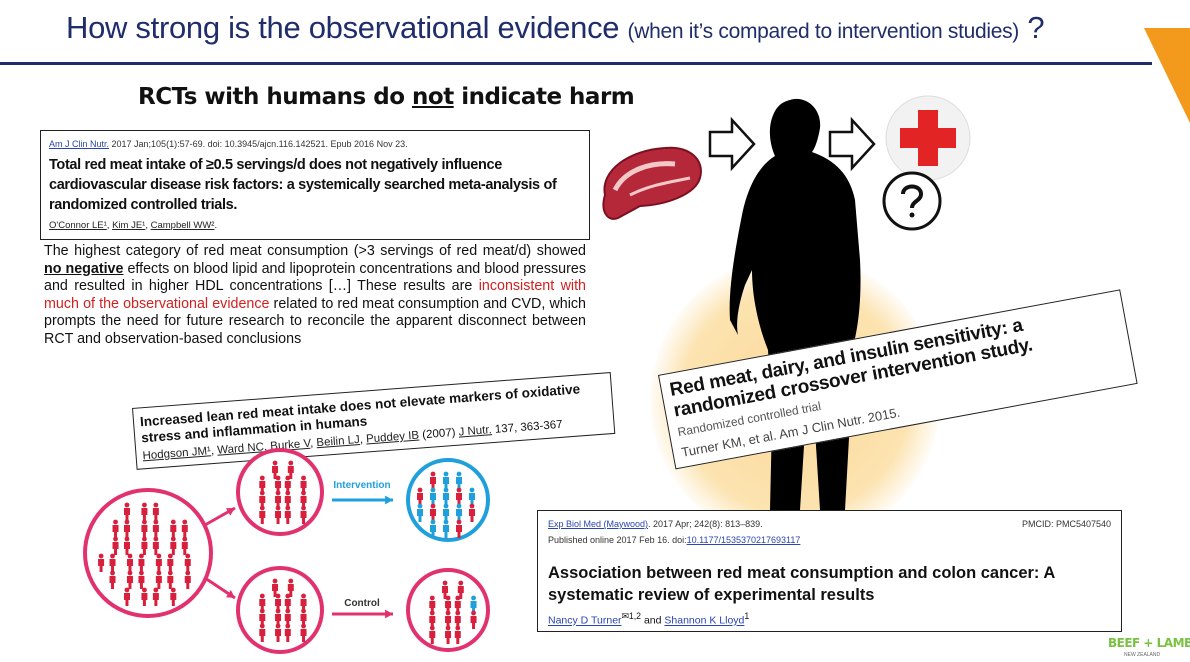 This screenshot has height=662, width=1190. What do you see at coordinates (361, 485) in the screenshot?
I see `intervention-label: Intervention` at bounding box center [361, 485].